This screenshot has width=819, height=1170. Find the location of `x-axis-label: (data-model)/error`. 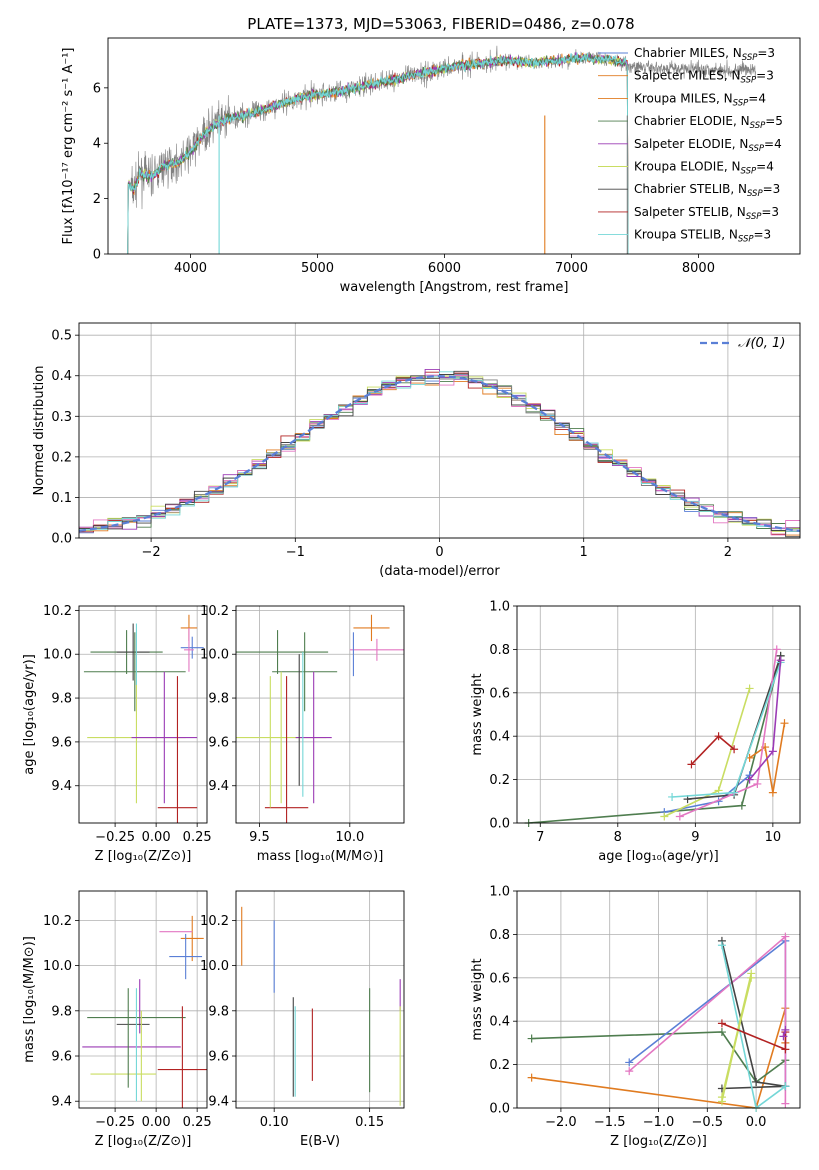

x-axis-label: (data-model)/error is located at coordinates (439, 571).